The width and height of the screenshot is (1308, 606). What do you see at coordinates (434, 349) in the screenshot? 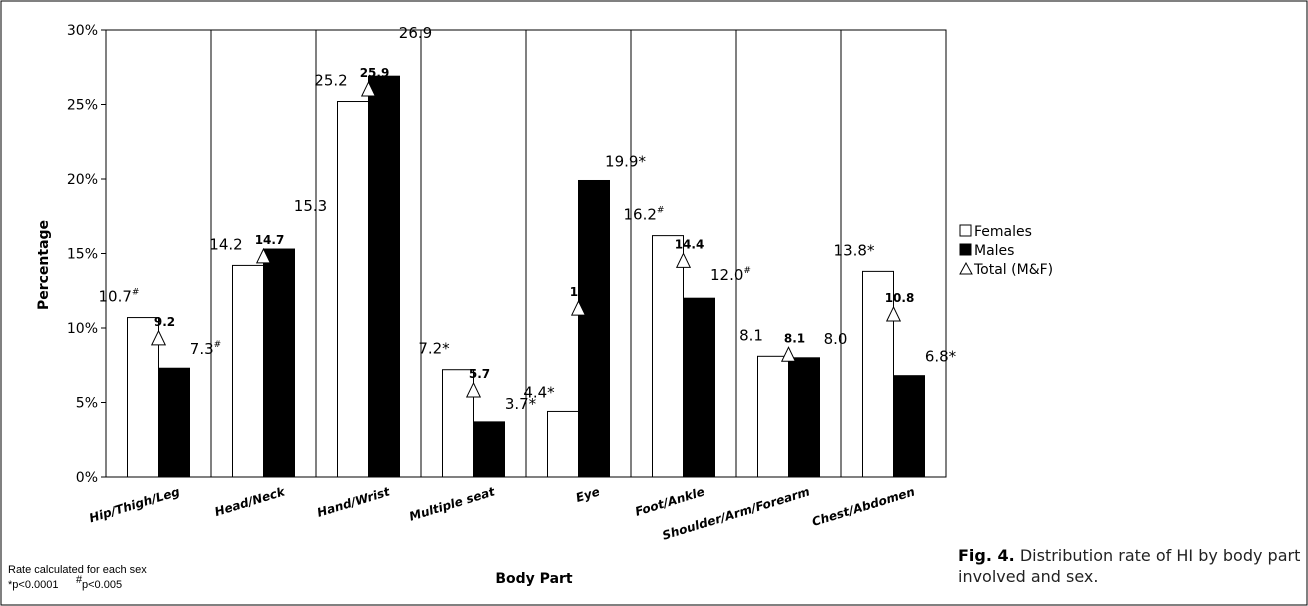
I see `label-females: 7.2*` at bounding box center [434, 349].